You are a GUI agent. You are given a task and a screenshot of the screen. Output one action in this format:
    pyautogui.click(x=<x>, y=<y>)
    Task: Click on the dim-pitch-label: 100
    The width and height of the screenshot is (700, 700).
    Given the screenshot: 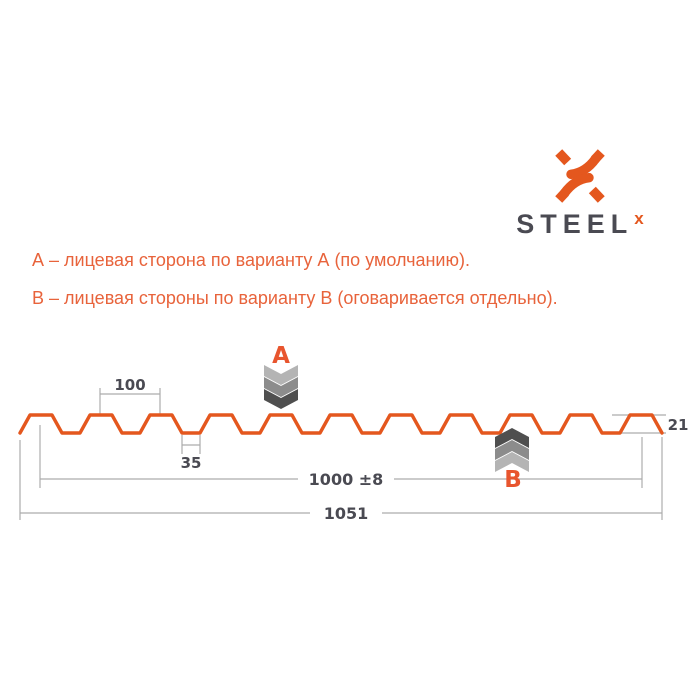 What is the action you would take?
    pyautogui.click(x=129, y=385)
    